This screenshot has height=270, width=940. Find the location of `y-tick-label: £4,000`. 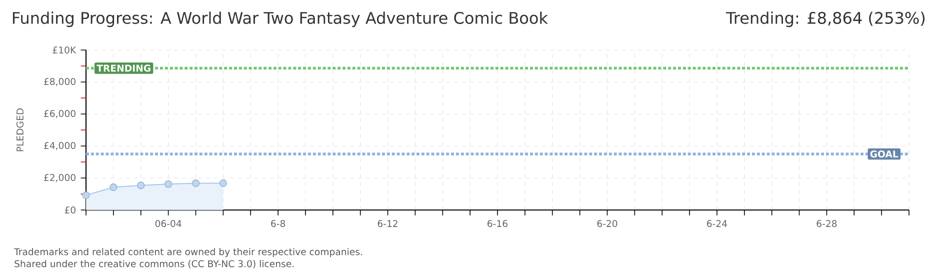

y-tick-label: £4,000 is located at coordinates (60, 146).